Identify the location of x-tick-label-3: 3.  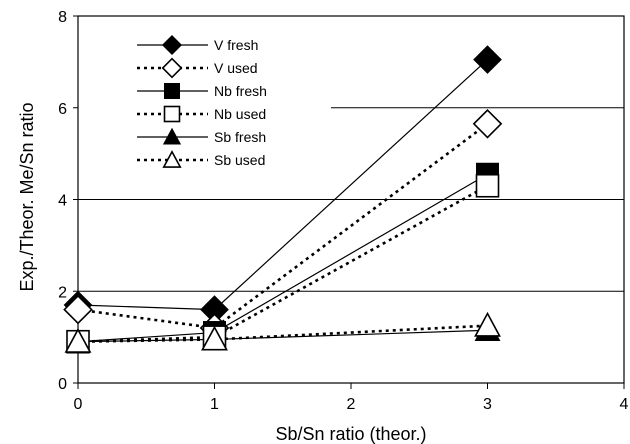
(487, 404).